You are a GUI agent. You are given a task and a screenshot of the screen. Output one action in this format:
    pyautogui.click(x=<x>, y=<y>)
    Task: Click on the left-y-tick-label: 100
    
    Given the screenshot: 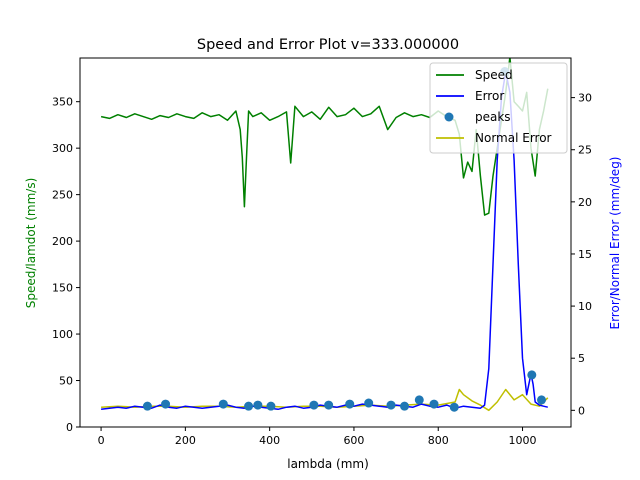 What is the action you would take?
    pyautogui.click(x=62, y=334)
    